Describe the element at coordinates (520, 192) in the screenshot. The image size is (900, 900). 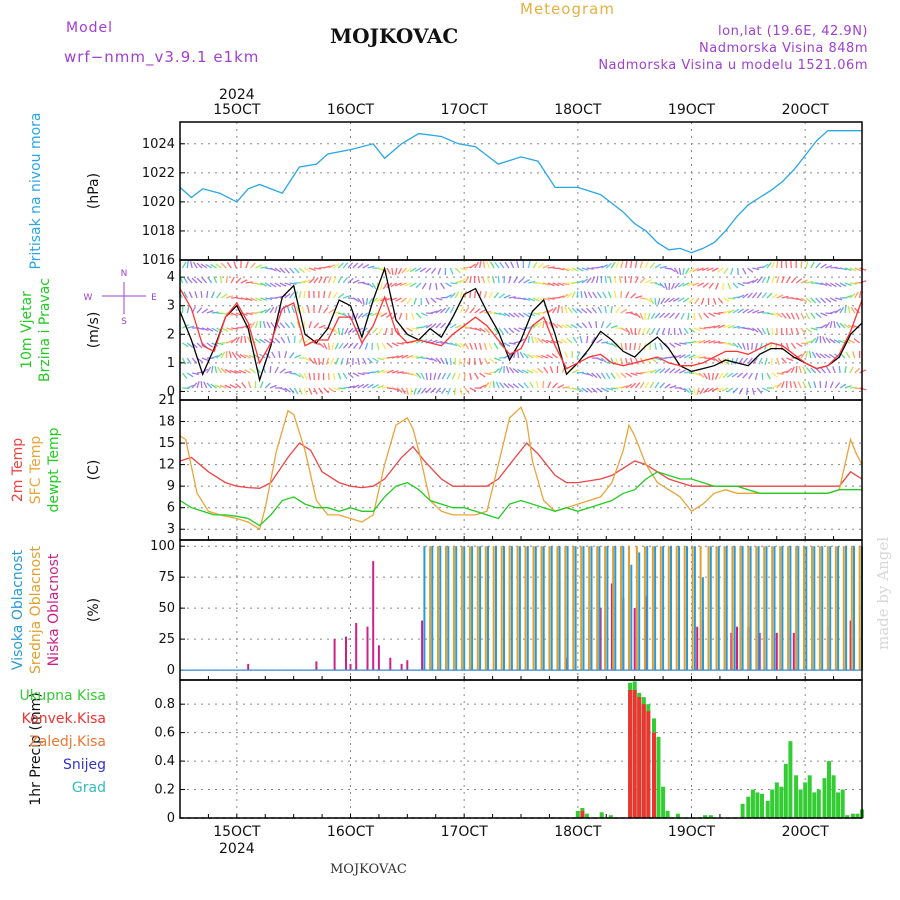
I see `series-pressure` at that location.